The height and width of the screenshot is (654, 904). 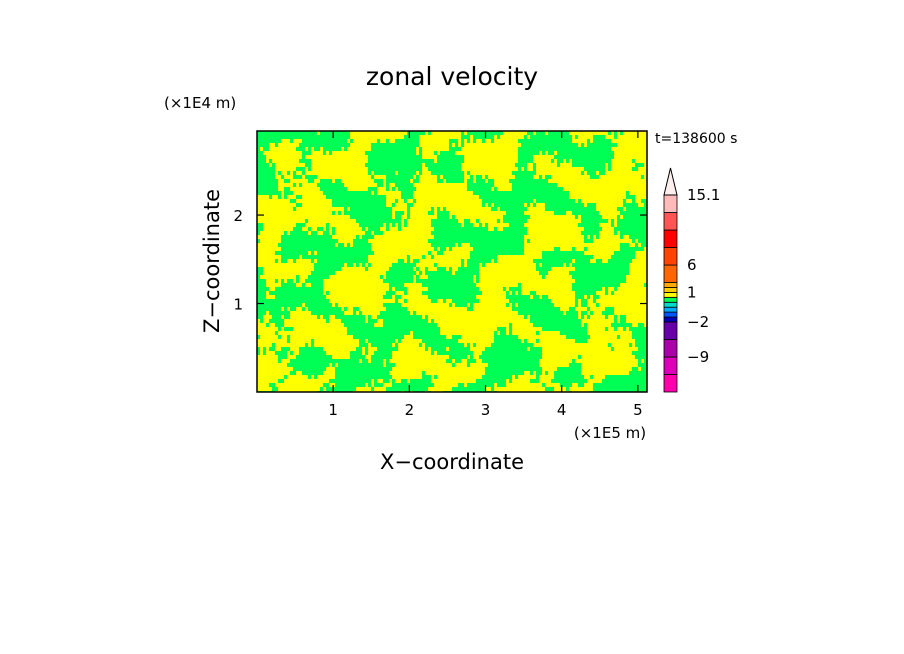 What do you see at coordinates (698, 322) in the screenshot?
I see `colorbar-label: −2` at bounding box center [698, 322].